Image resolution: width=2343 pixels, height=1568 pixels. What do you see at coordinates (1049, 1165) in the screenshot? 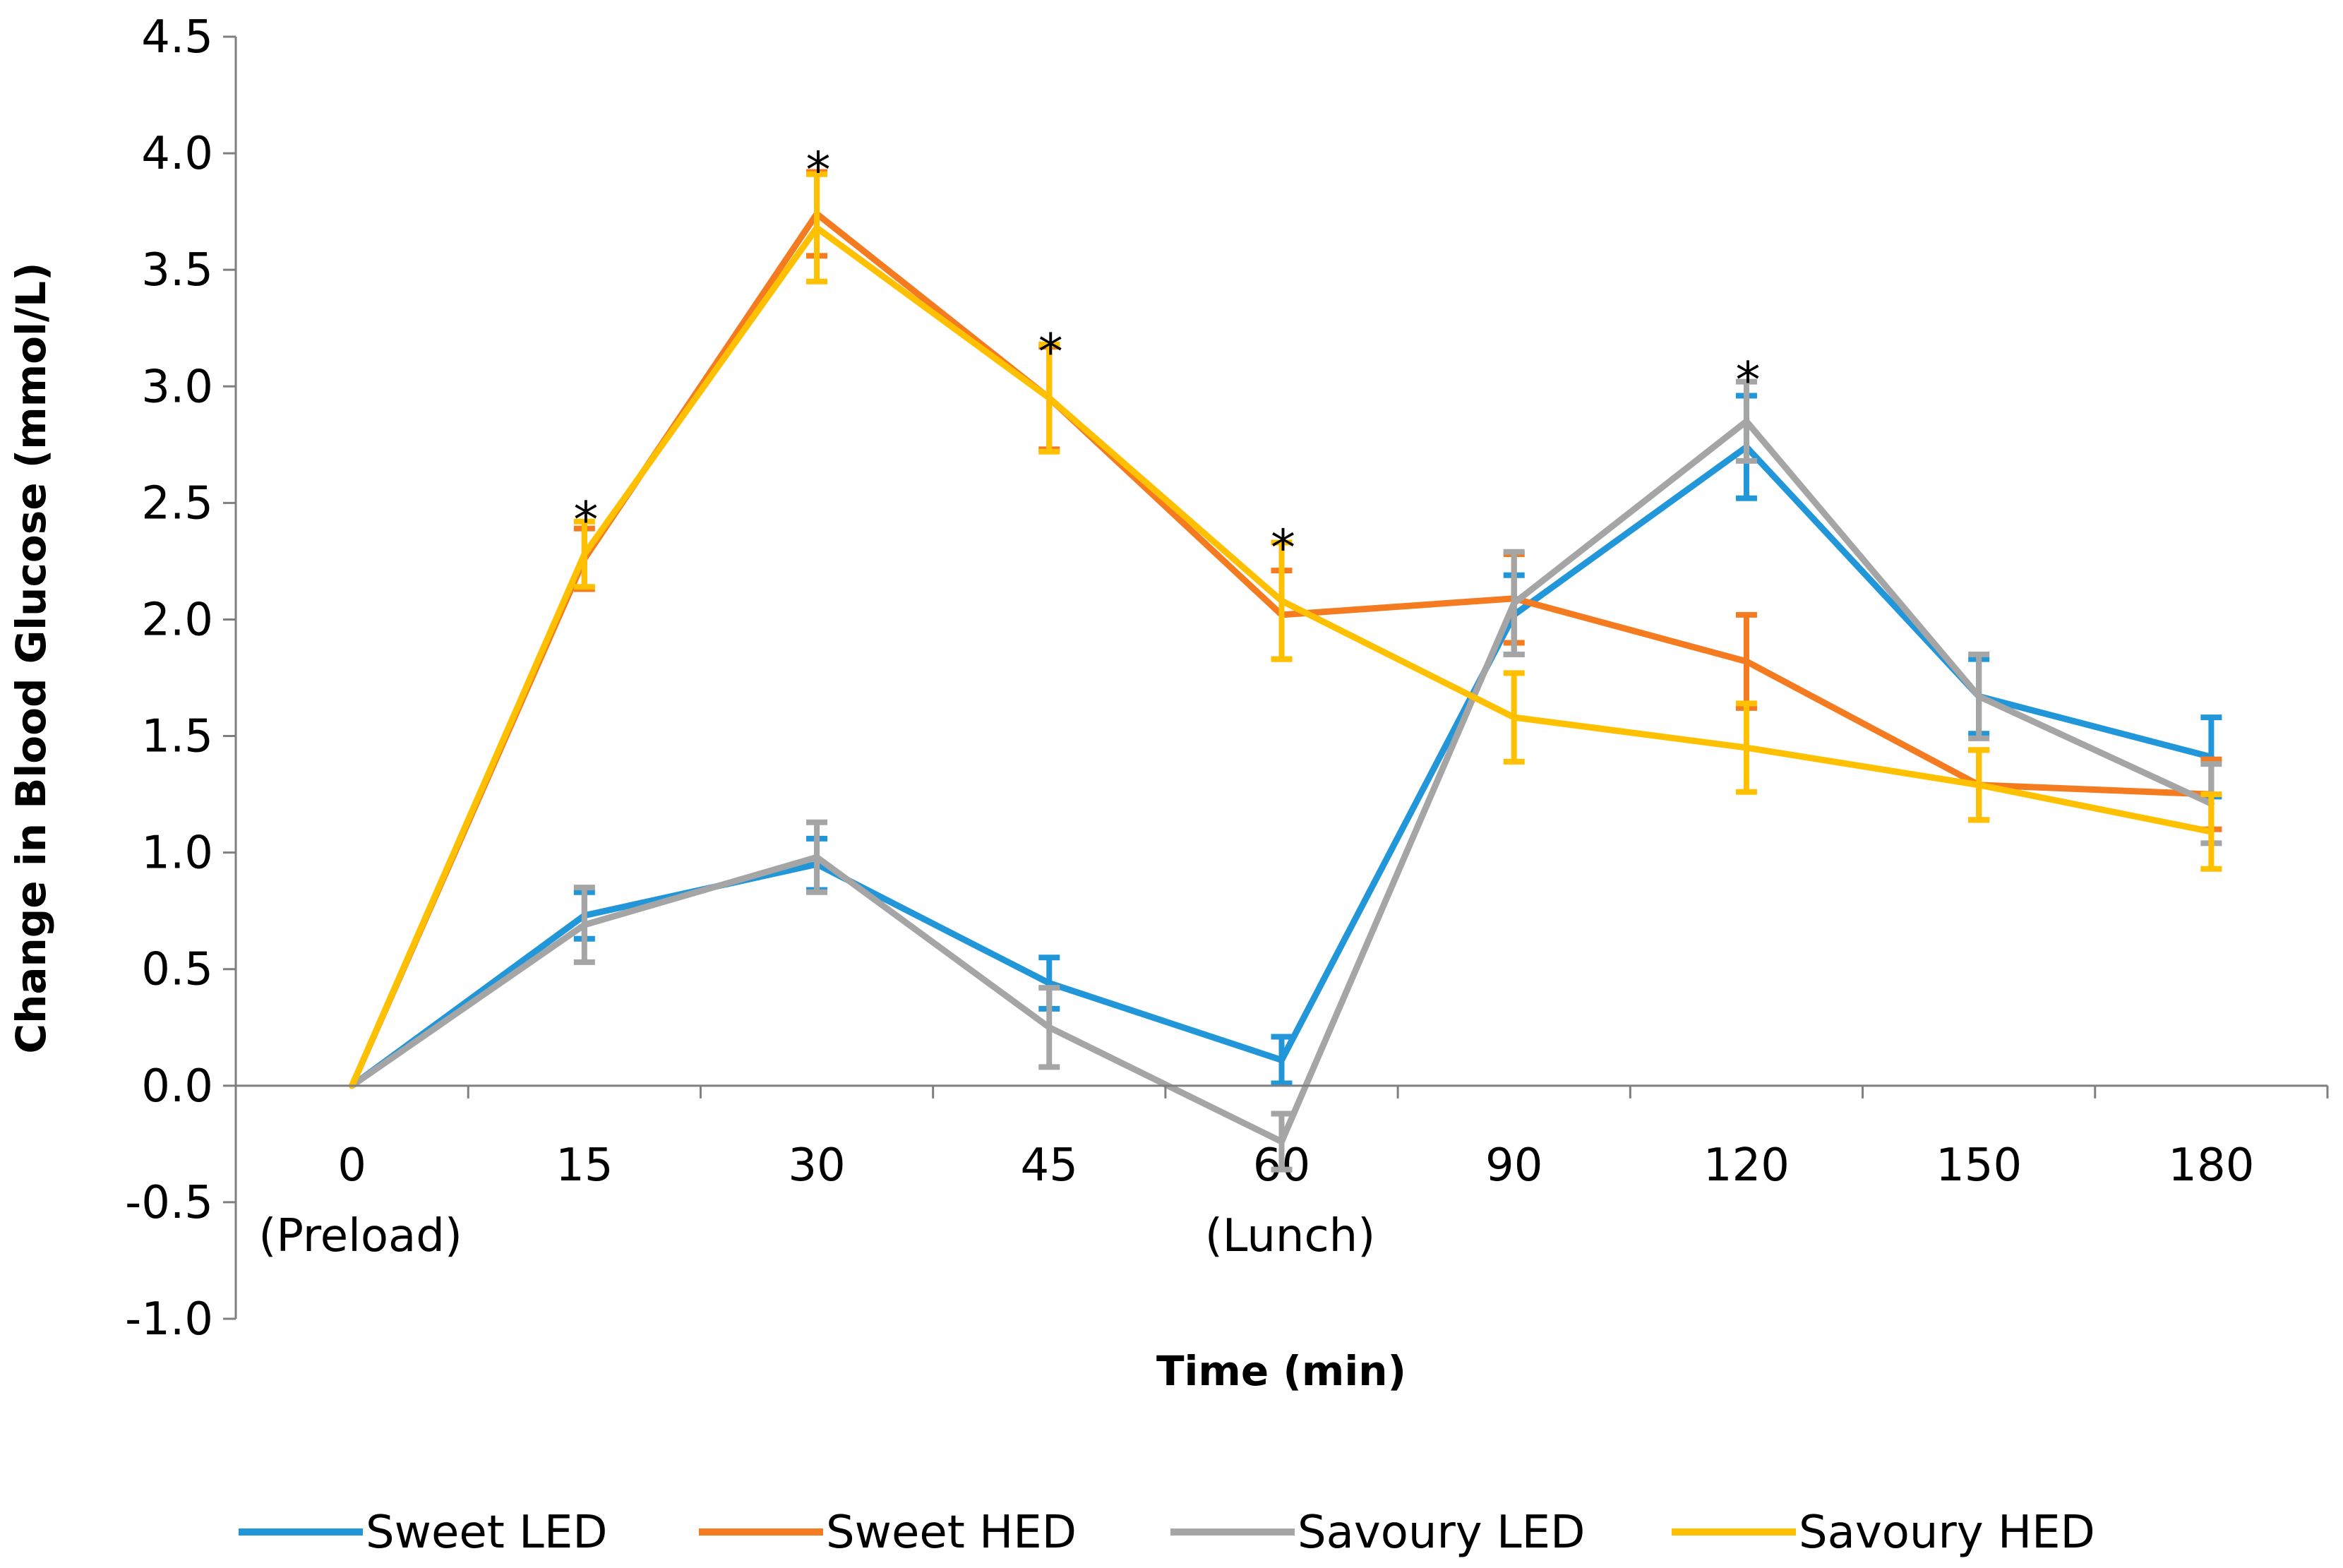
I see `x-tick-label: 45` at bounding box center [1049, 1165].